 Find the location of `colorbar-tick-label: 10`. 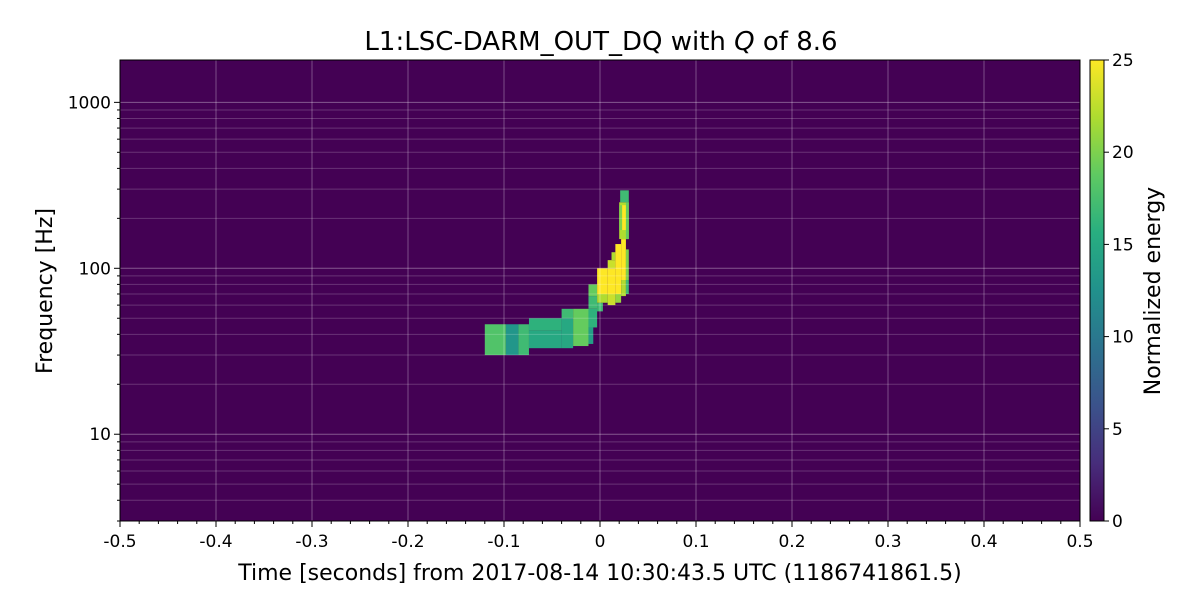

colorbar-tick-label: 10 is located at coordinates (1123, 338).